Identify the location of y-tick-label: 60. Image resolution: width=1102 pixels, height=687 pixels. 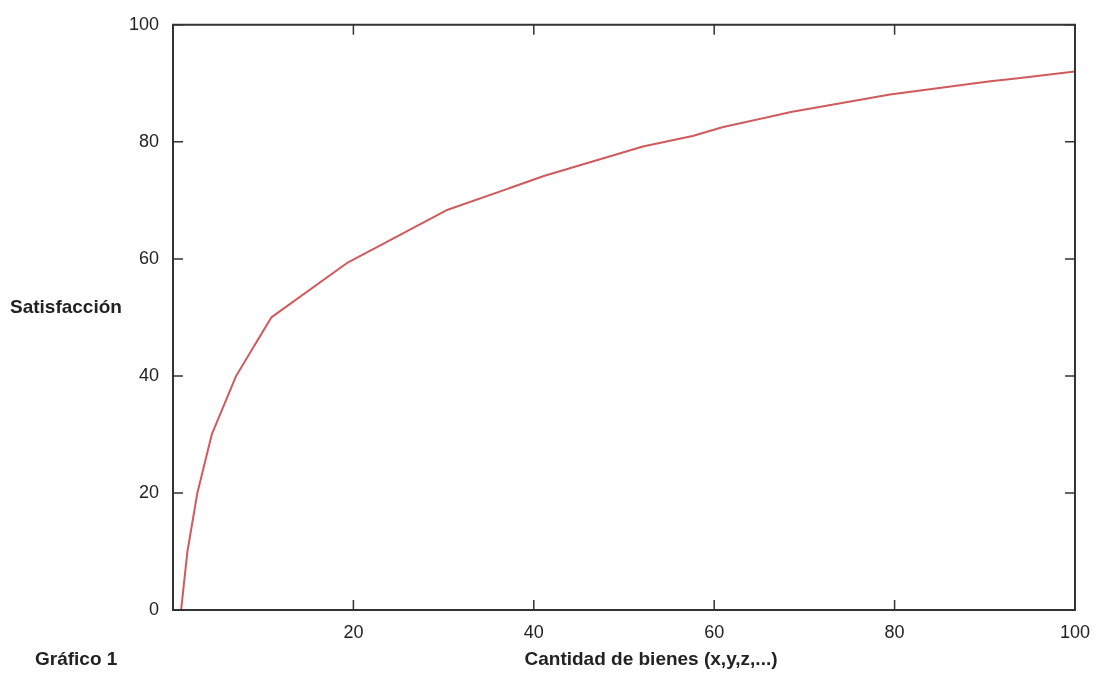
(148, 257).